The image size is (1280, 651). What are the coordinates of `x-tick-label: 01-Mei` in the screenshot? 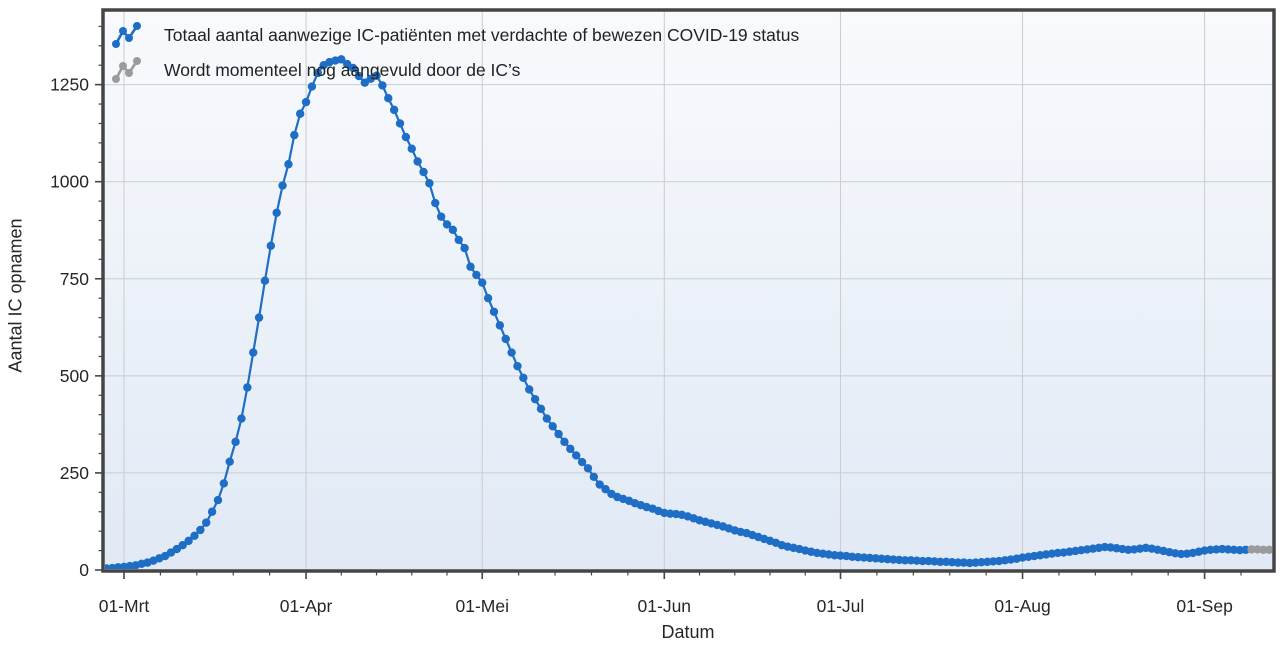 It's located at (482, 606).